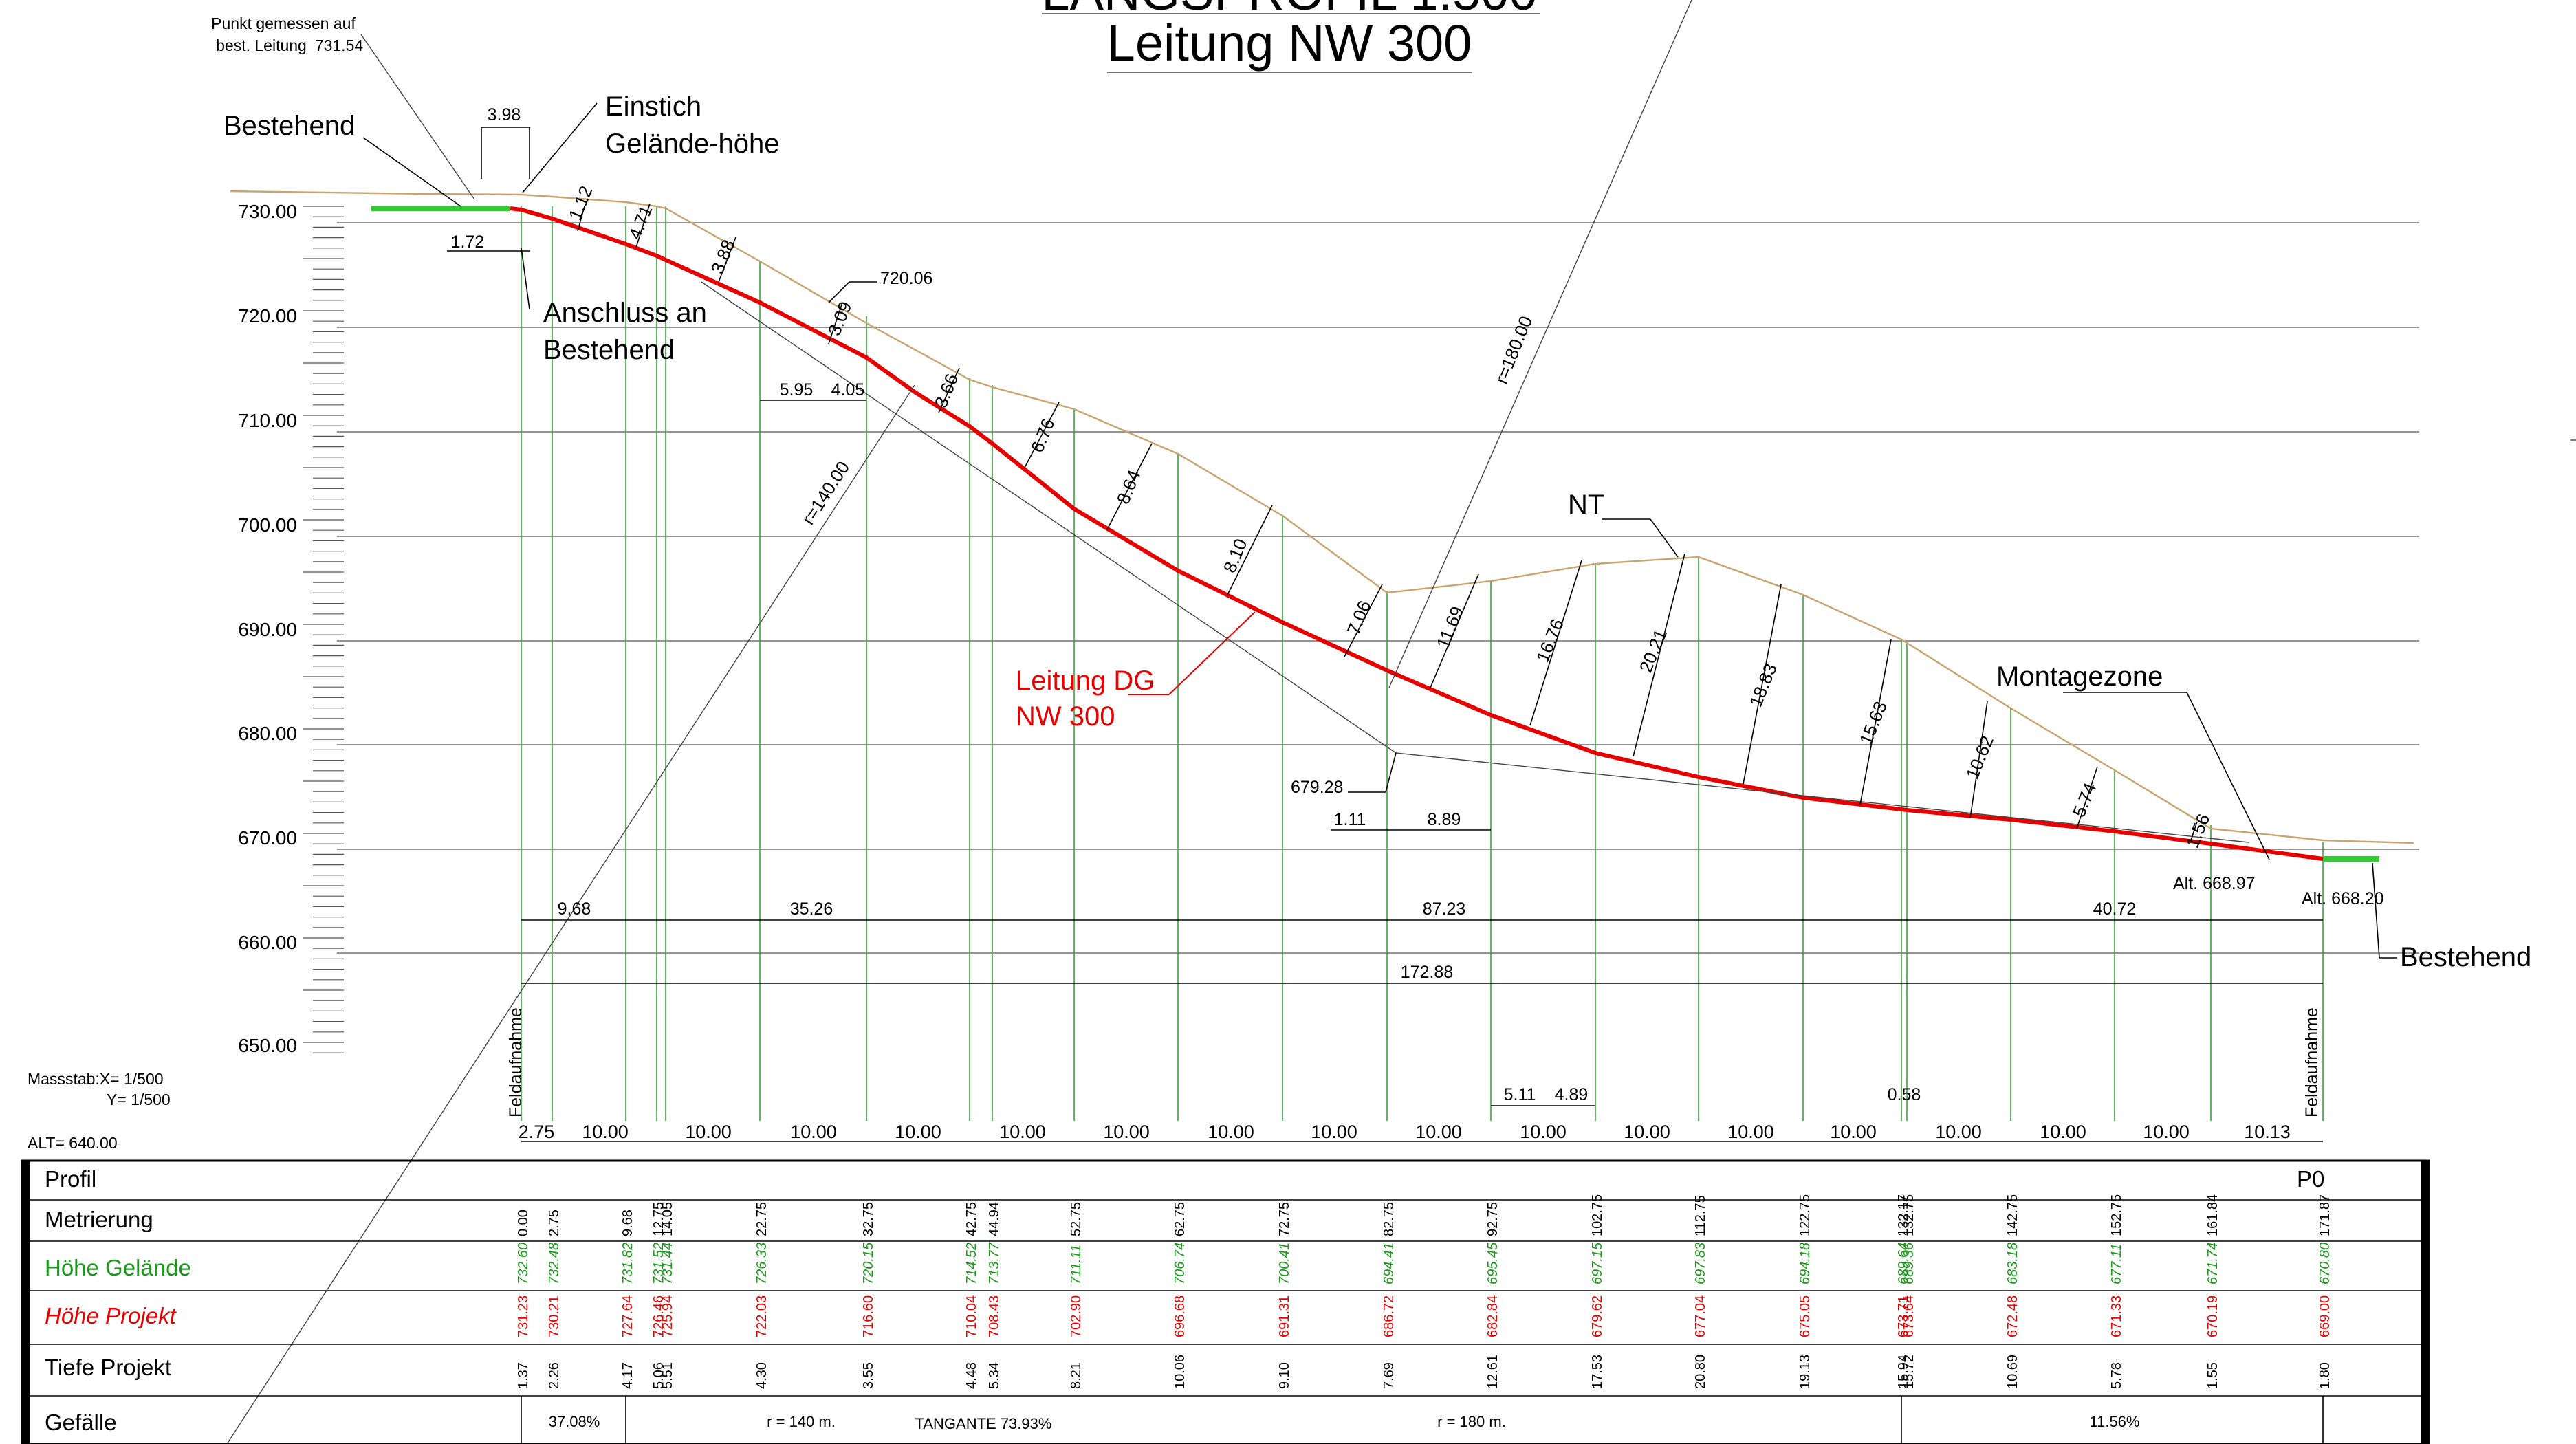 The height and width of the screenshot is (1444, 2576). What do you see at coordinates (1597, 1372) in the screenshot?
I see `table-cell-tiefe-projekt: 17.53` at bounding box center [1597, 1372].